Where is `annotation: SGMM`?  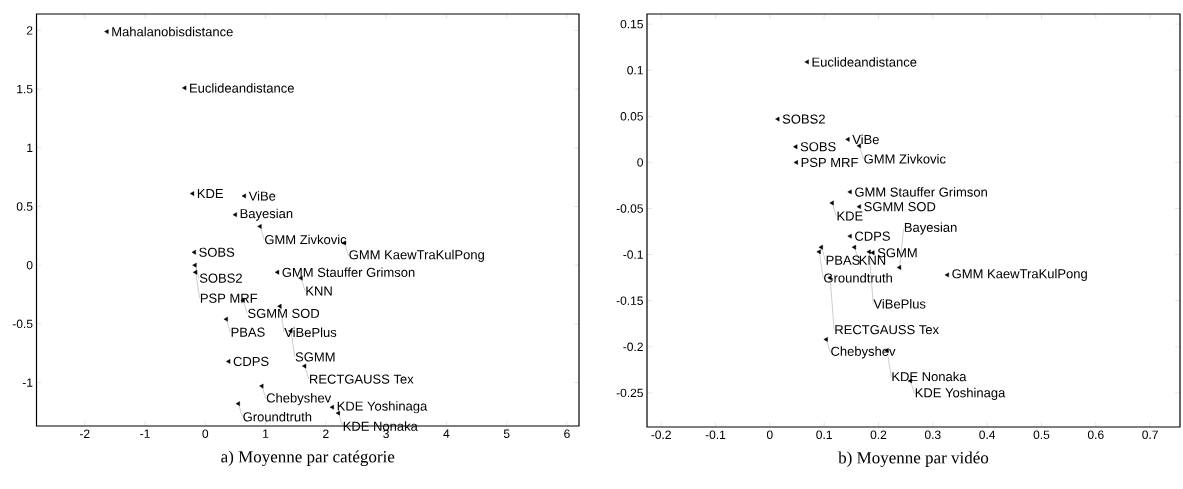
annotation: SGMM is located at coordinates (315, 357).